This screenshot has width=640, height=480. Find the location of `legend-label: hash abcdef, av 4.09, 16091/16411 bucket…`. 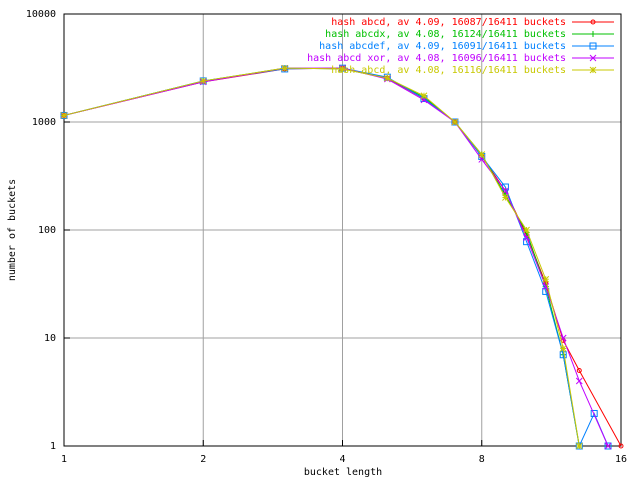

legend-label: hash abcdef, av 4.09, 16091/16411 bucket… is located at coordinates (442, 46).